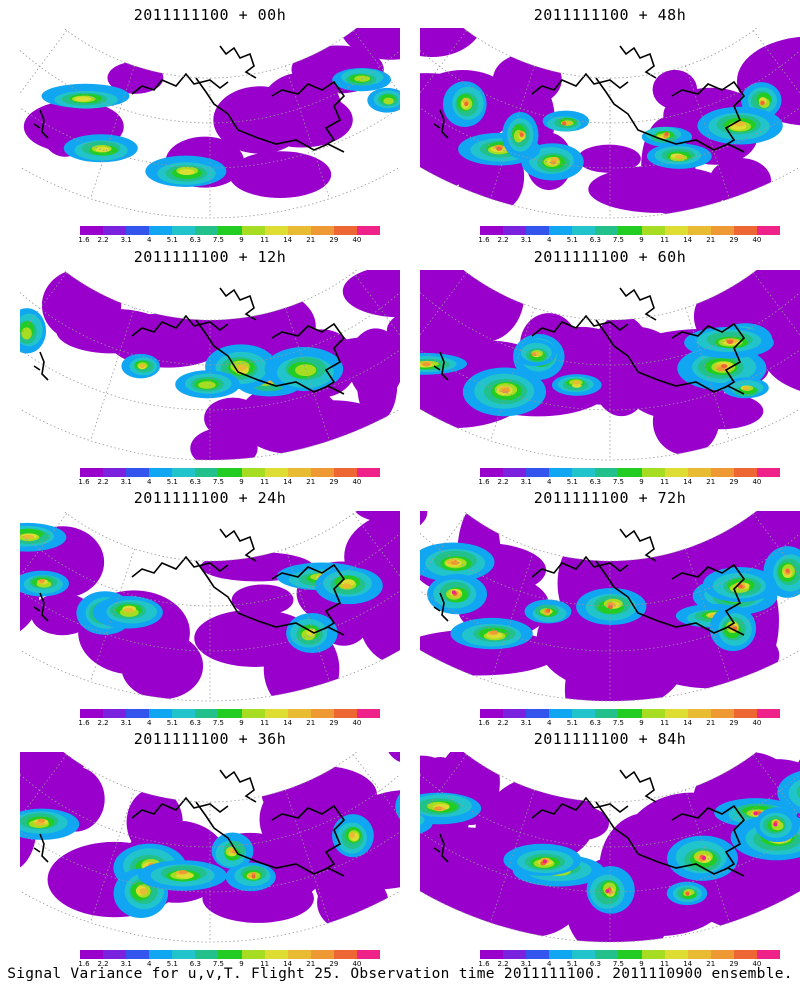 The width and height of the screenshot is (800, 1000). What do you see at coordinates (630, 954) in the screenshot?
I see `colorbar-strip` at bounding box center [630, 954].